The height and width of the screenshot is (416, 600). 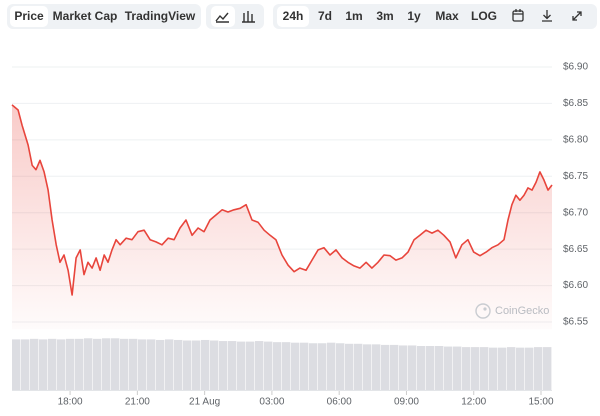 What do you see at coordinates (575, 249) in the screenshot?
I see `y-tick-label: $6.65` at bounding box center [575, 249].